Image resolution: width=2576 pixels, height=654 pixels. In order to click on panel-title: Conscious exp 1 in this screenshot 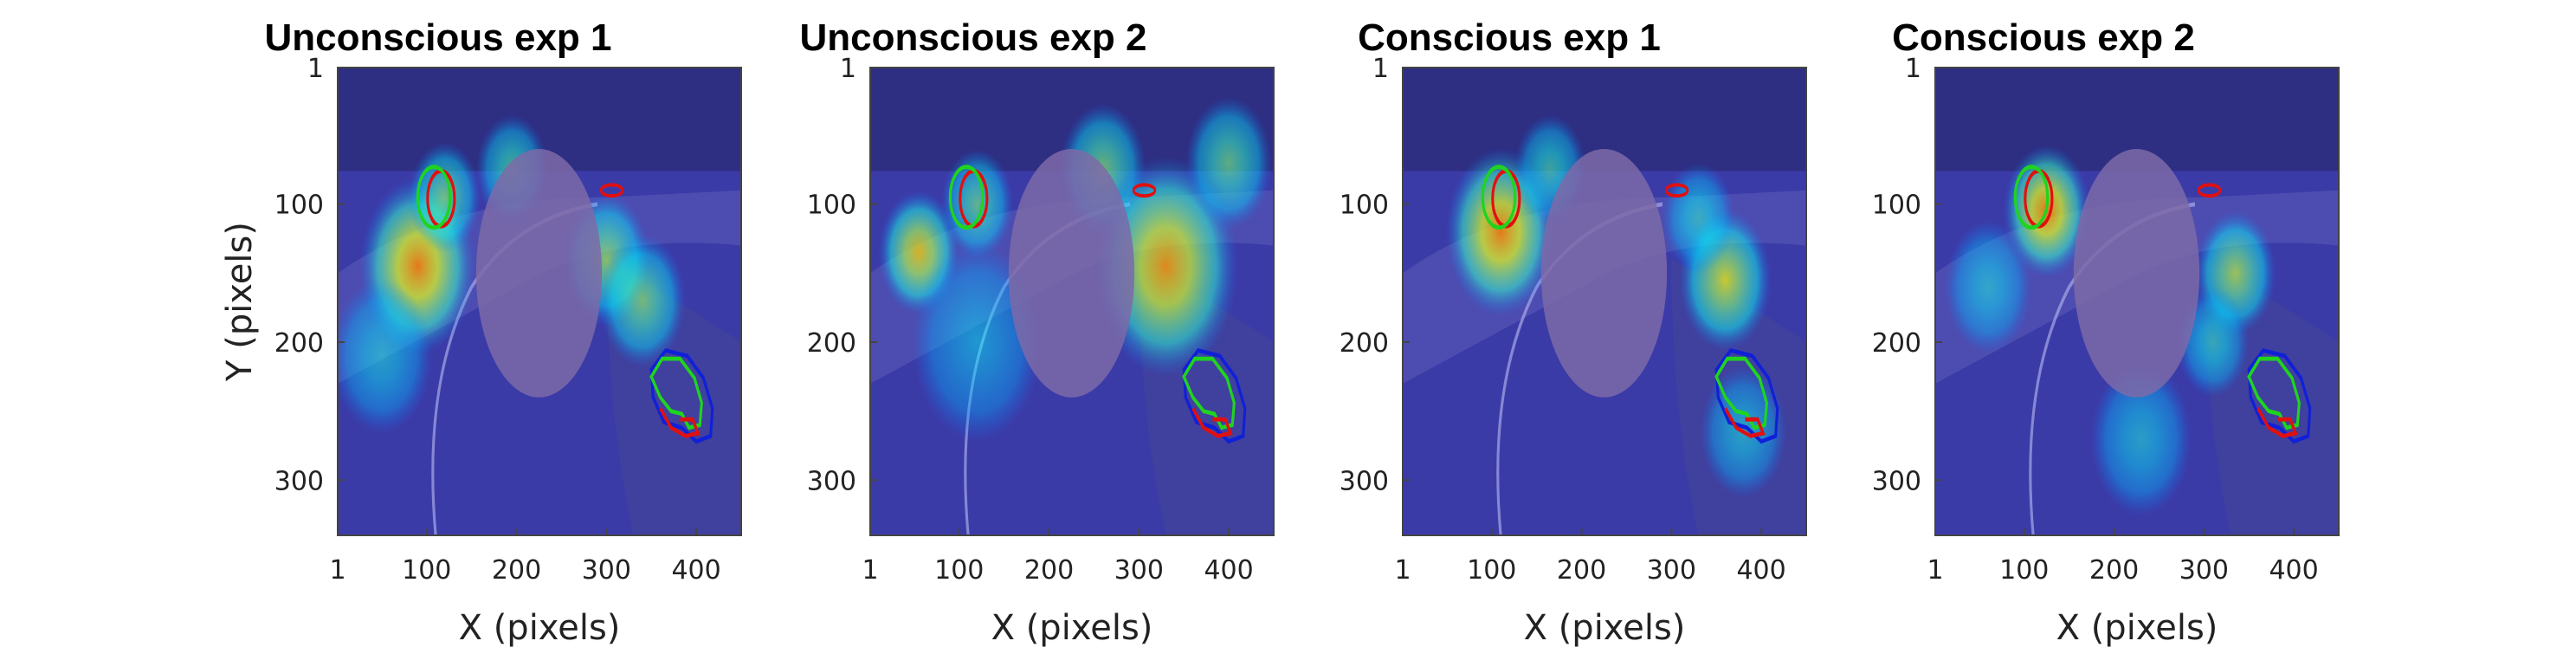, I will do `click(1509, 38)`.